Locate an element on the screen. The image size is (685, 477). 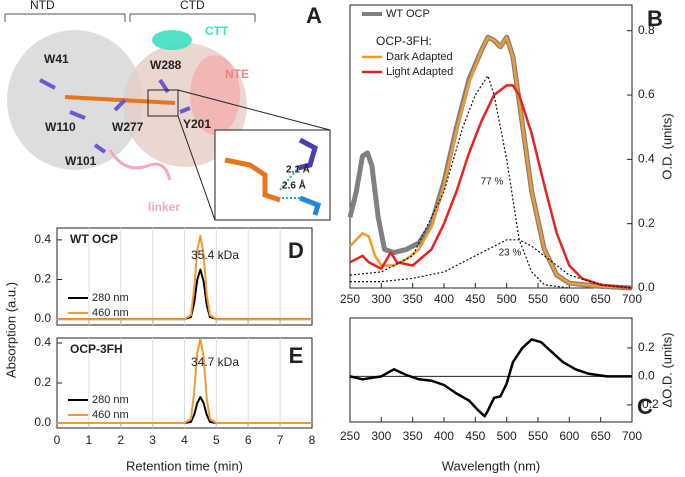
residue-label: W288 is located at coordinates (166, 65).